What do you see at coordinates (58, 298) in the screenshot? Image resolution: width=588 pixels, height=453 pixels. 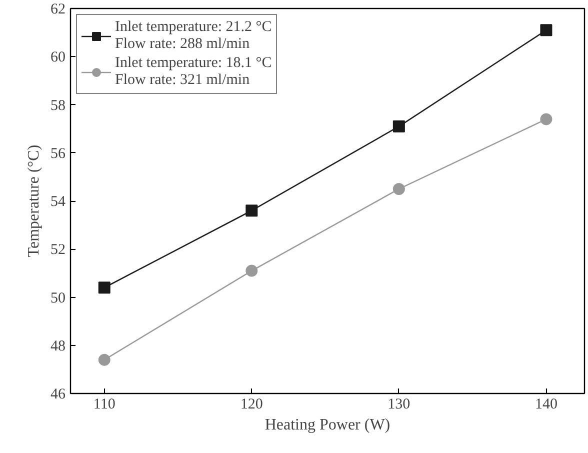 I see `y-tick-label: 50` at bounding box center [58, 298].